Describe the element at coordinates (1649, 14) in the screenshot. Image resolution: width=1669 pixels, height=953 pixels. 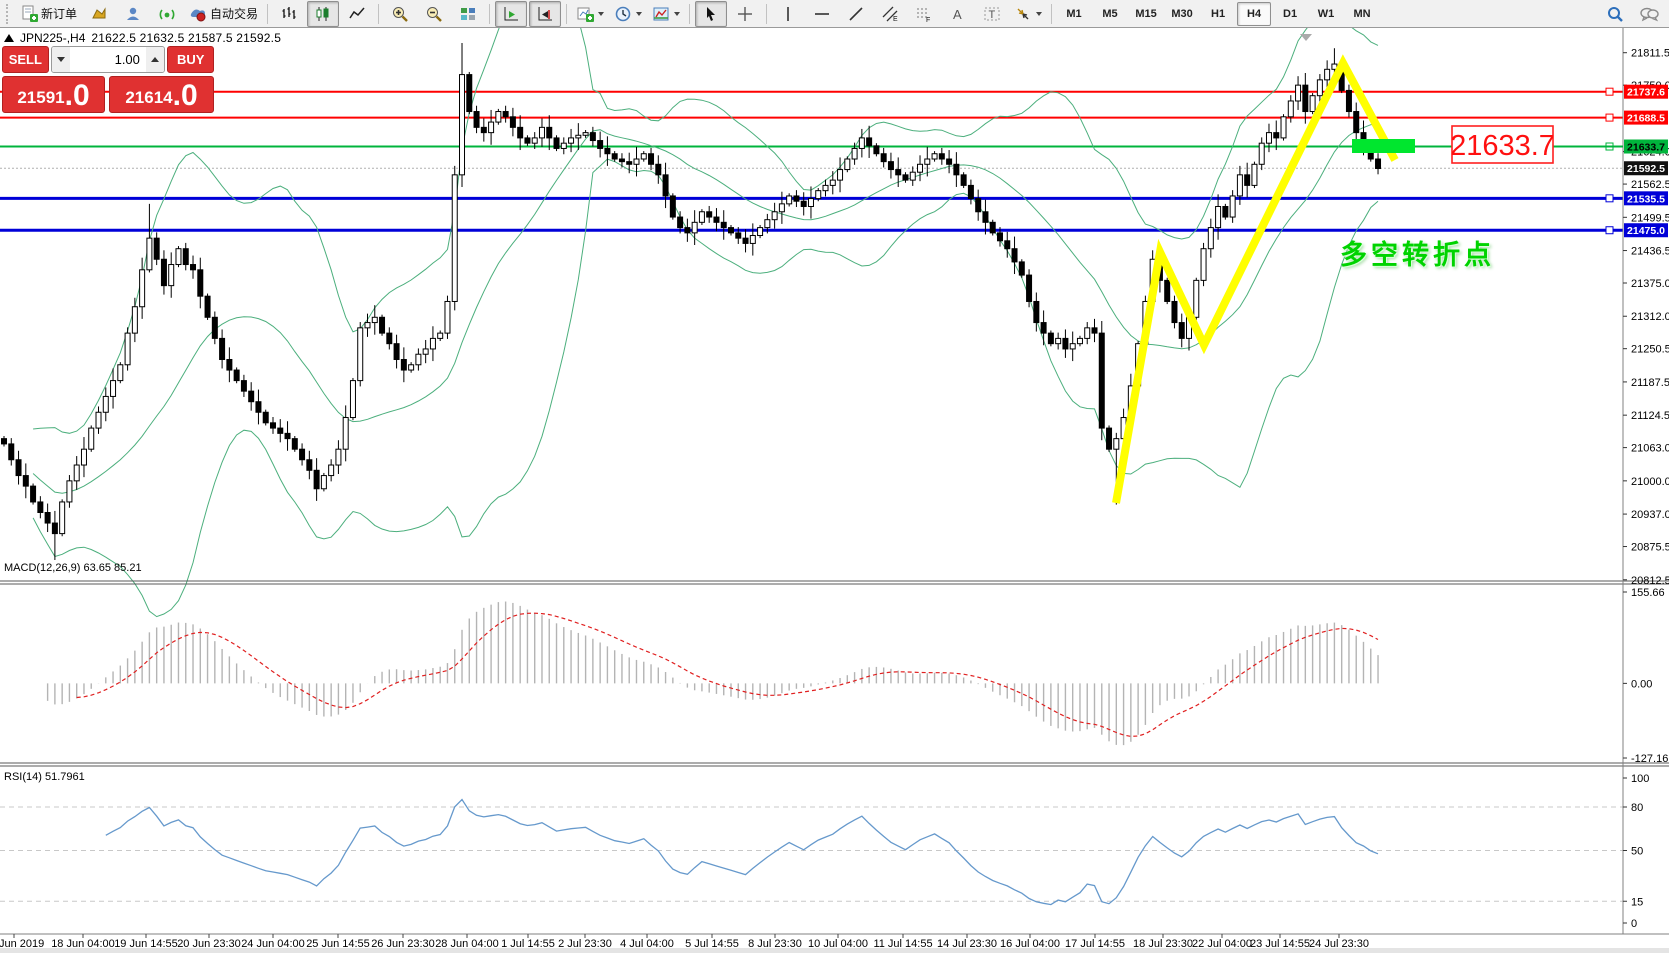
I see `chat-button` at that location.